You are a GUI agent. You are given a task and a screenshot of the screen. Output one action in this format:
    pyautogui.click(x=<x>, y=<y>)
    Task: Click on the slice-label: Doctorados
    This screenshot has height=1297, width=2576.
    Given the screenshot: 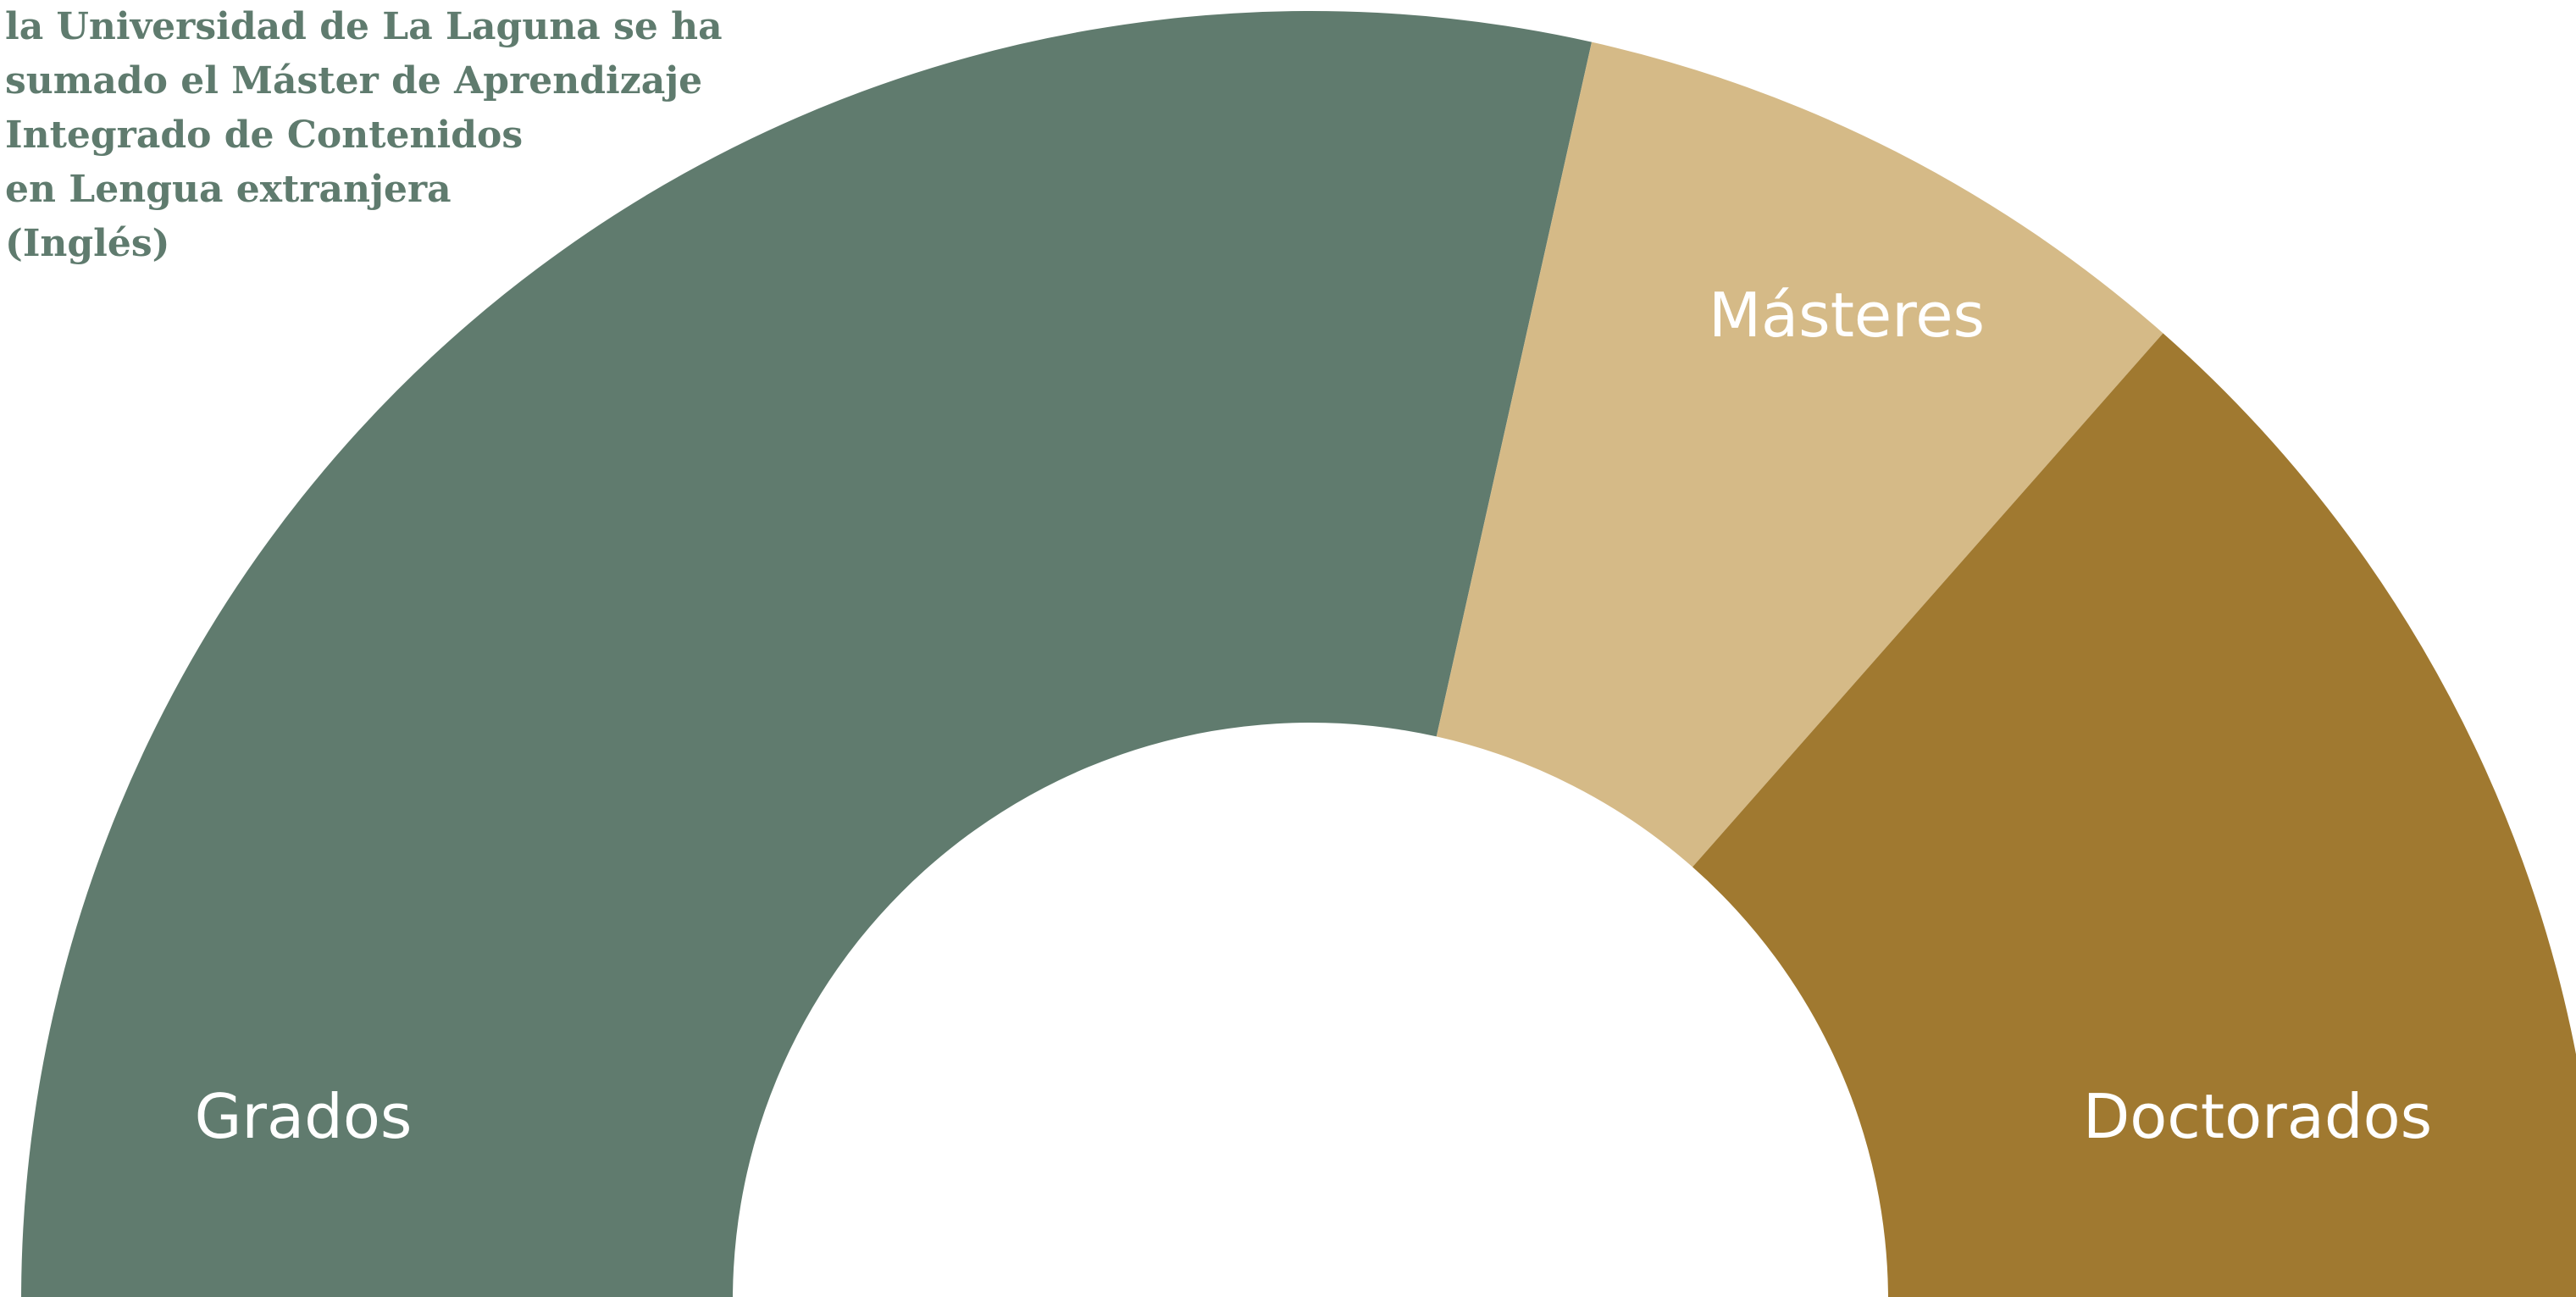 What is the action you would take?
    pyautogui.click(x=2257, y=1116)
    